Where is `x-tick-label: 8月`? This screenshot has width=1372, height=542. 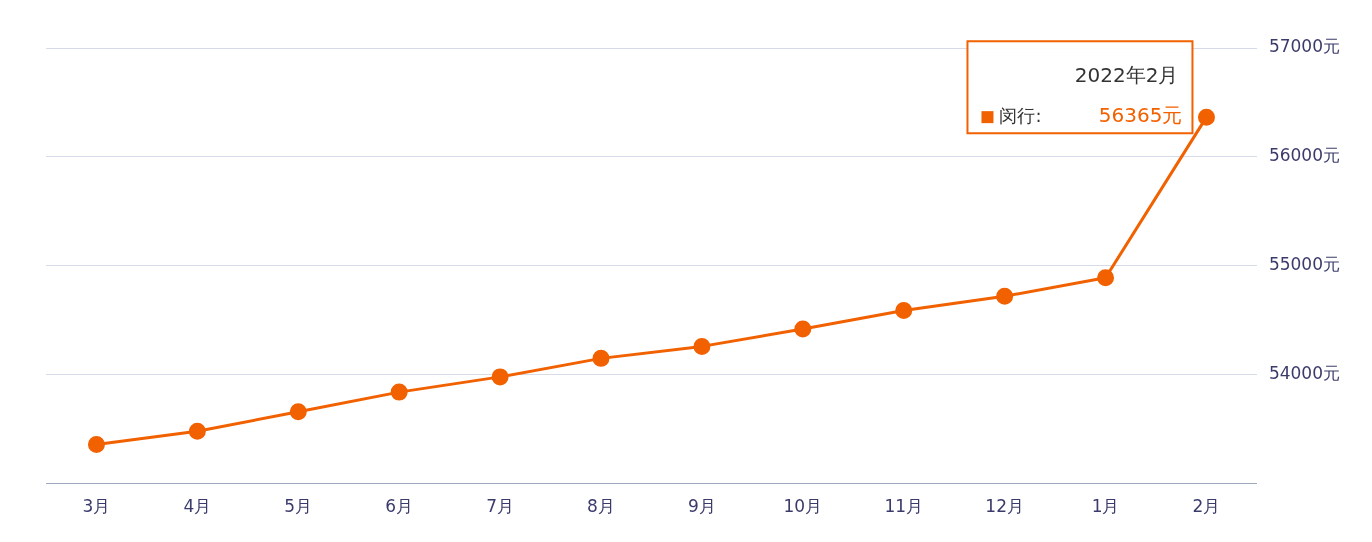
x-tick-label: 8月 is located at coordinates (601, 506).